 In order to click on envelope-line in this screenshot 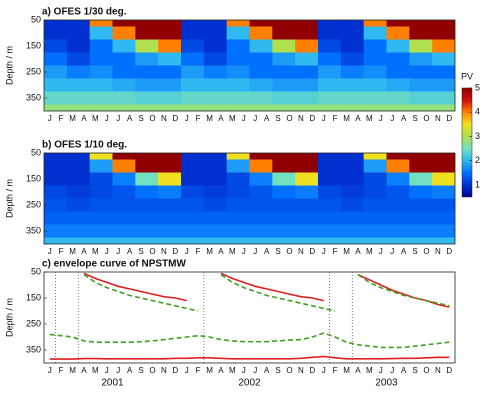, I will do `click(266, 292)`.